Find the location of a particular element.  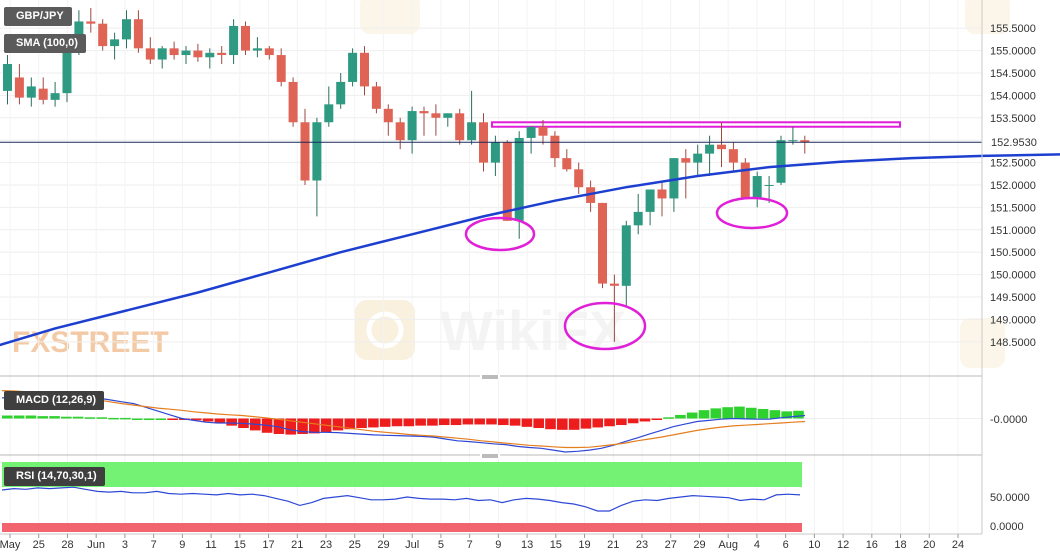

price-tick-label: 152.0000 is located at coordinates (1013, 186).